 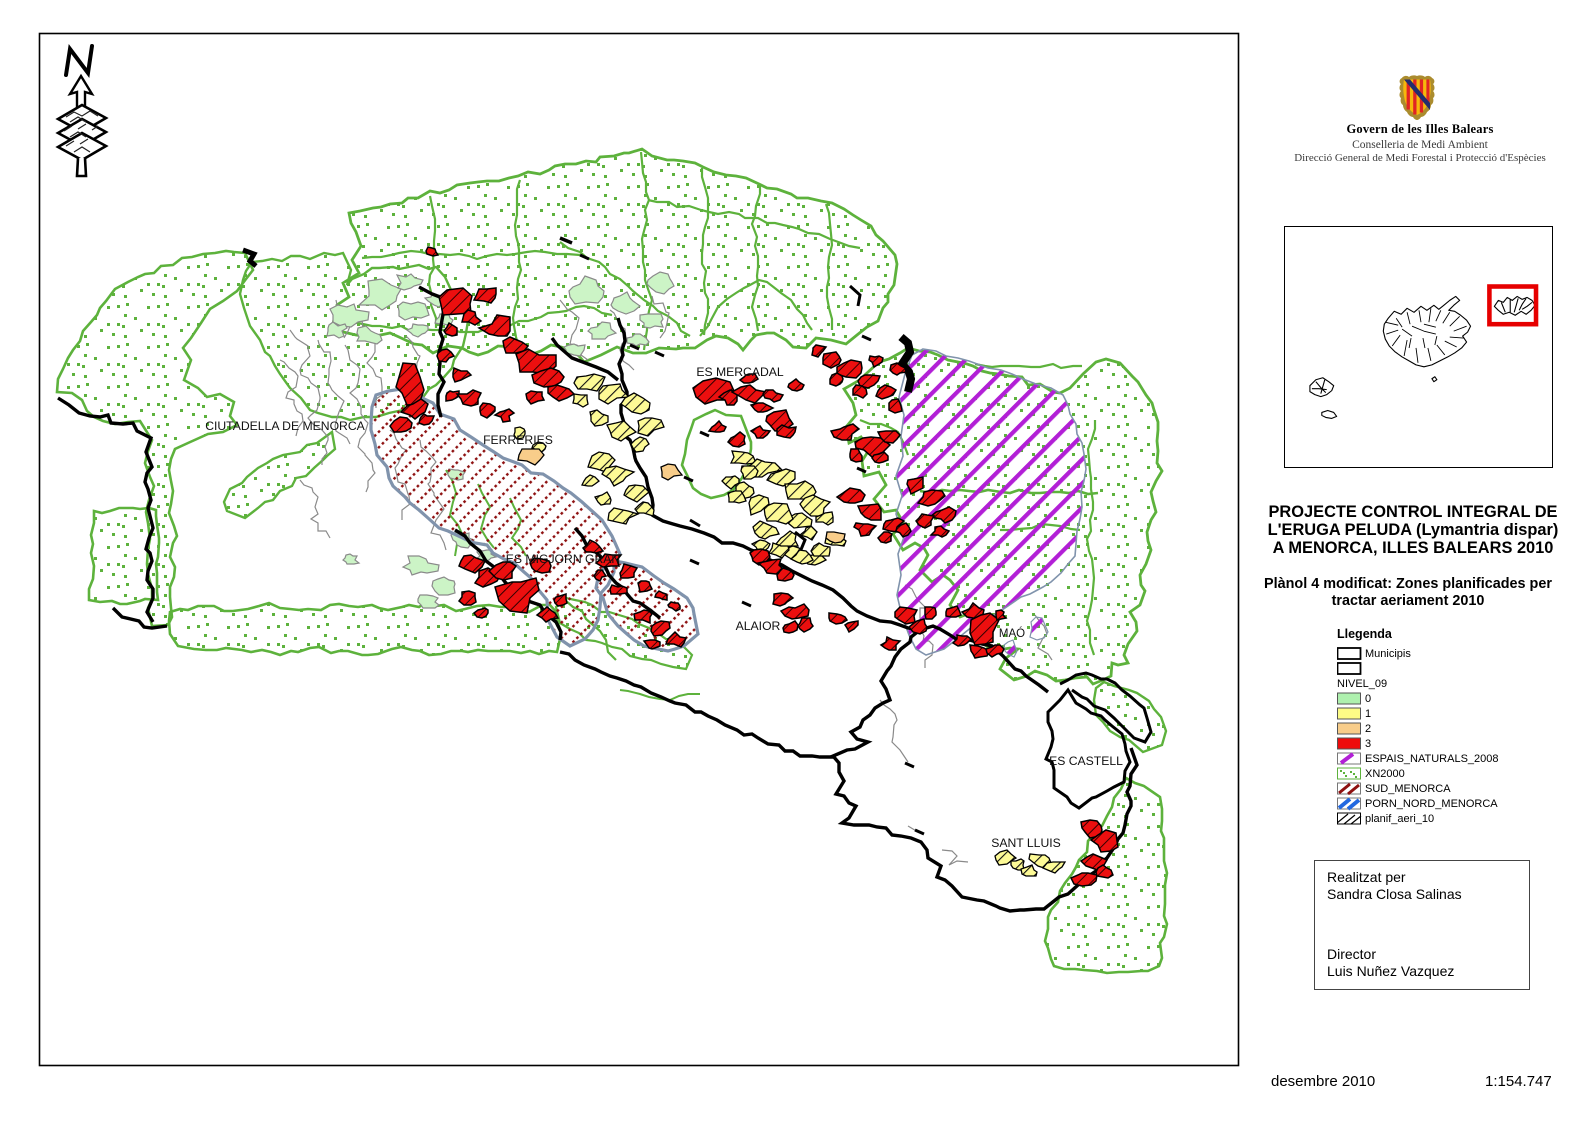 What do you see at coordinates (1026, 843) in the screenshot?
I see `svg-text: SANT LLUIS` at bounding box center [1026, 843].